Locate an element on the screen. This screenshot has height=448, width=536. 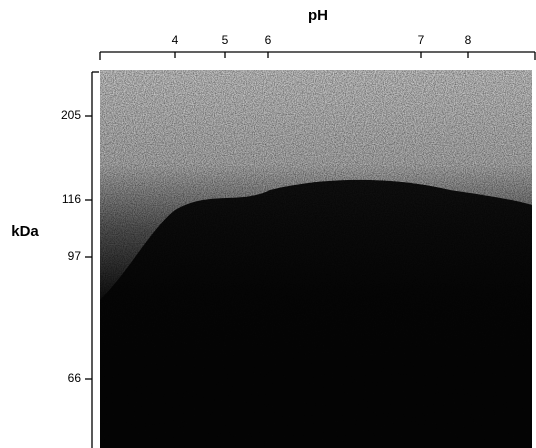
kda-tick-label: 66 is located at coordinates (75, 378).